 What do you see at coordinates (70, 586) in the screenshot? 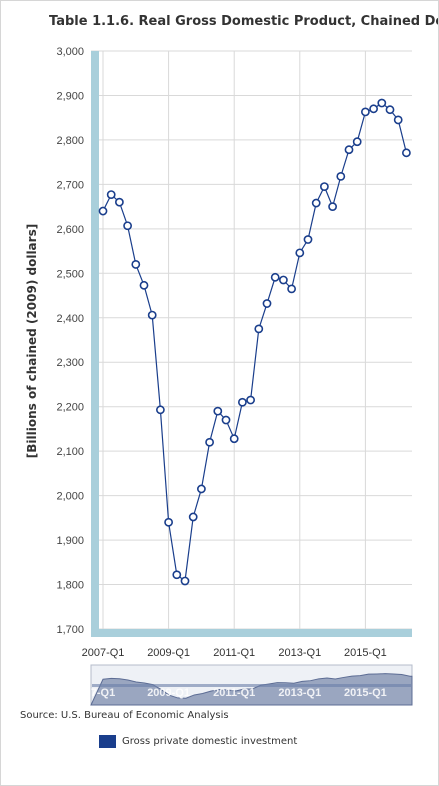
I see `y-tick-label: 1,800` at bounding box center [70, 586].